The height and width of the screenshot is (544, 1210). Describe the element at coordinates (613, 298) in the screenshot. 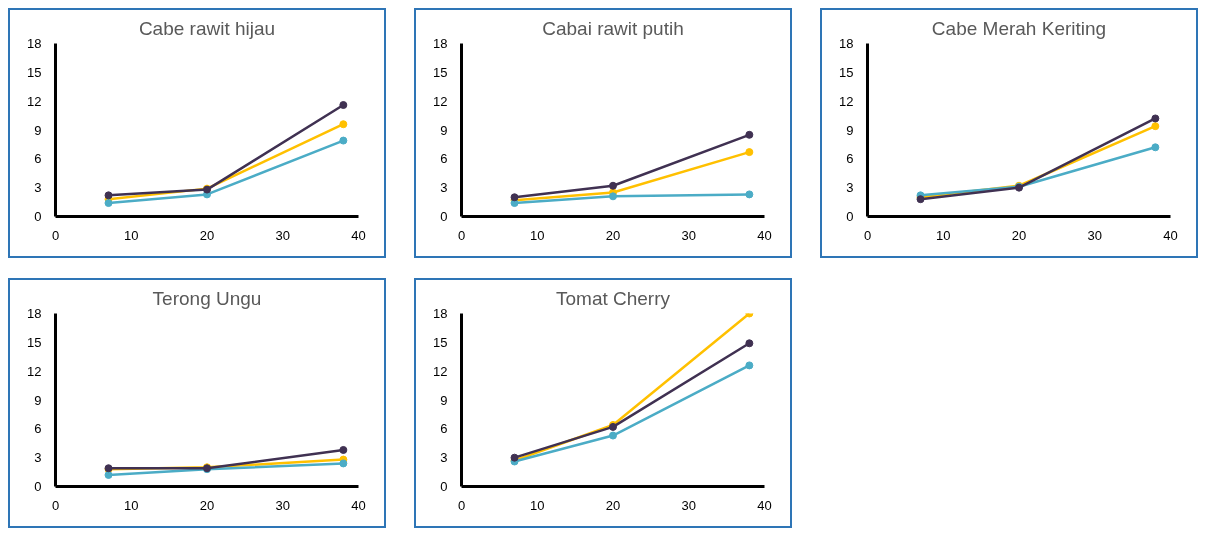

I see `chart-title: Tomat Cherry` at that location.